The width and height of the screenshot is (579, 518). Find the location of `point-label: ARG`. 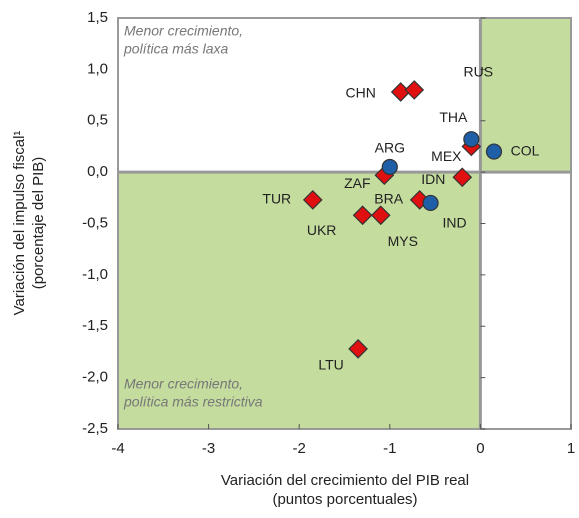

point-label: ARG is located at coordinates (390, 148).